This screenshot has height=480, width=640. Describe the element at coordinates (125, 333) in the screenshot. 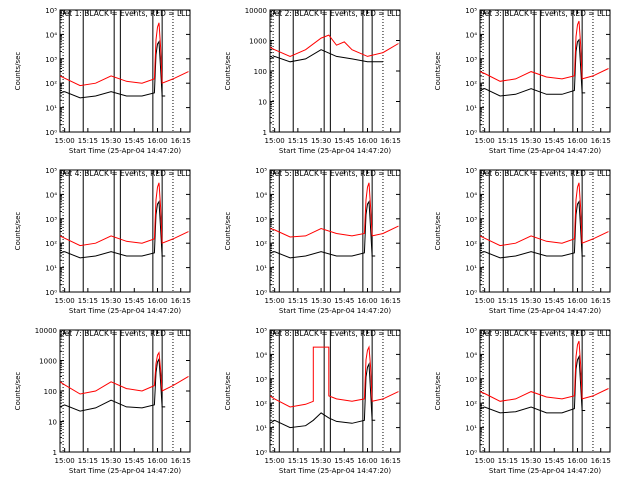

I see `panel-title: Det 7: BLACK = Events, RED = LLD` at that location.